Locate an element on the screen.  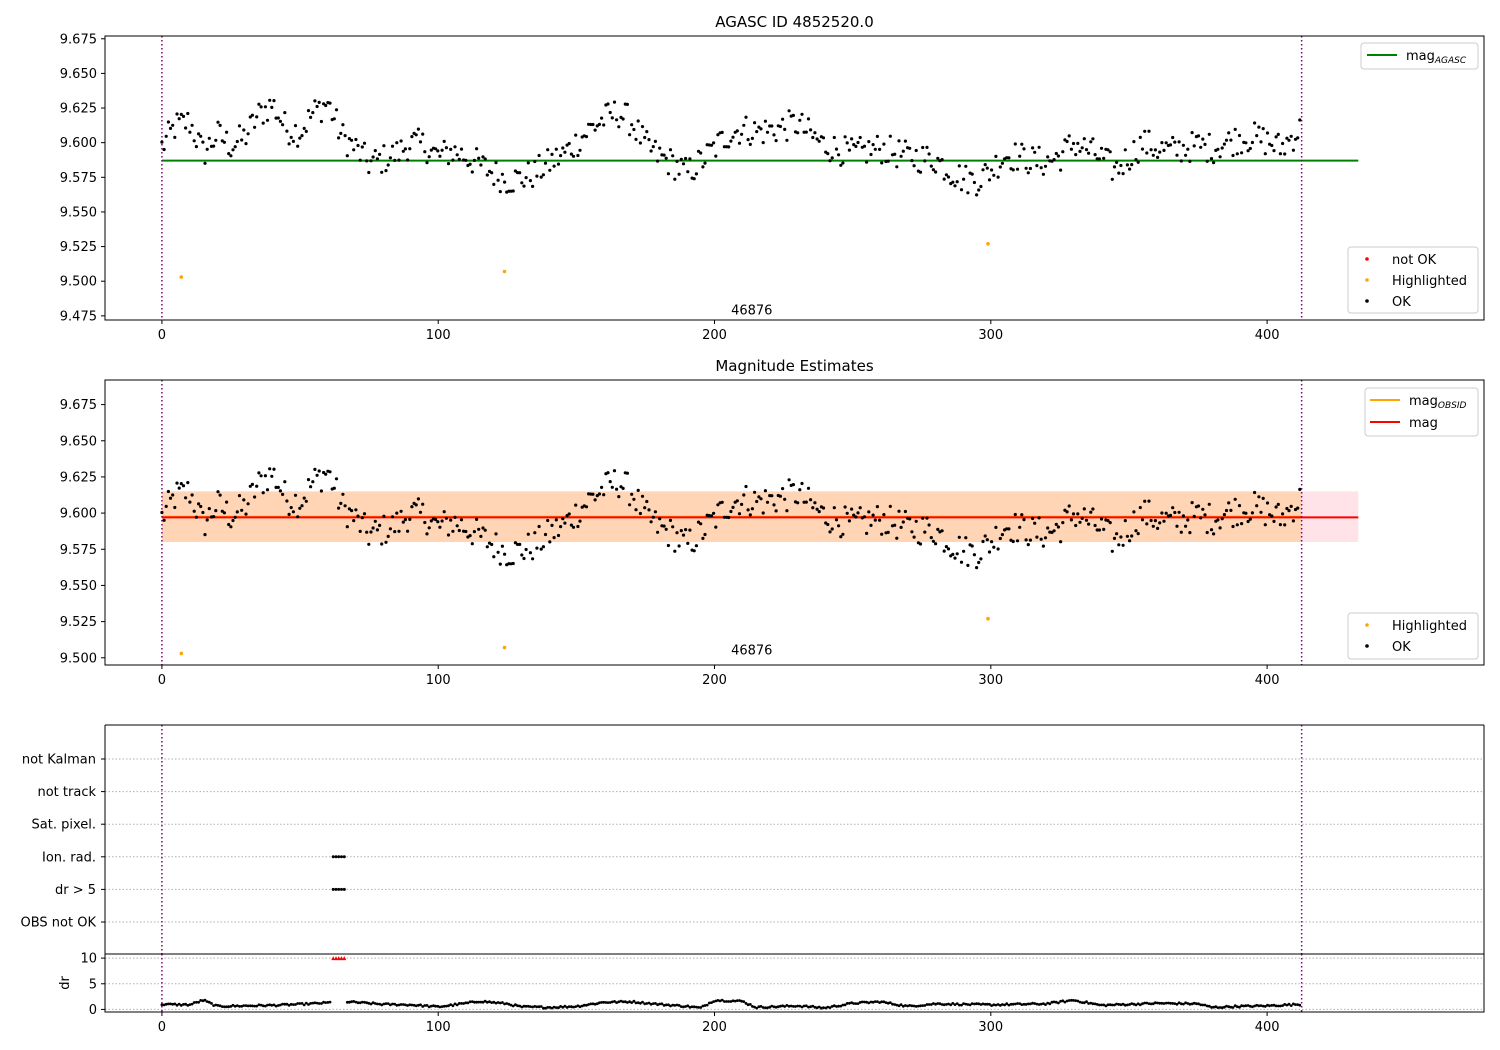
legend-label-sub: OBSID is located at coordinates (1452, 406).